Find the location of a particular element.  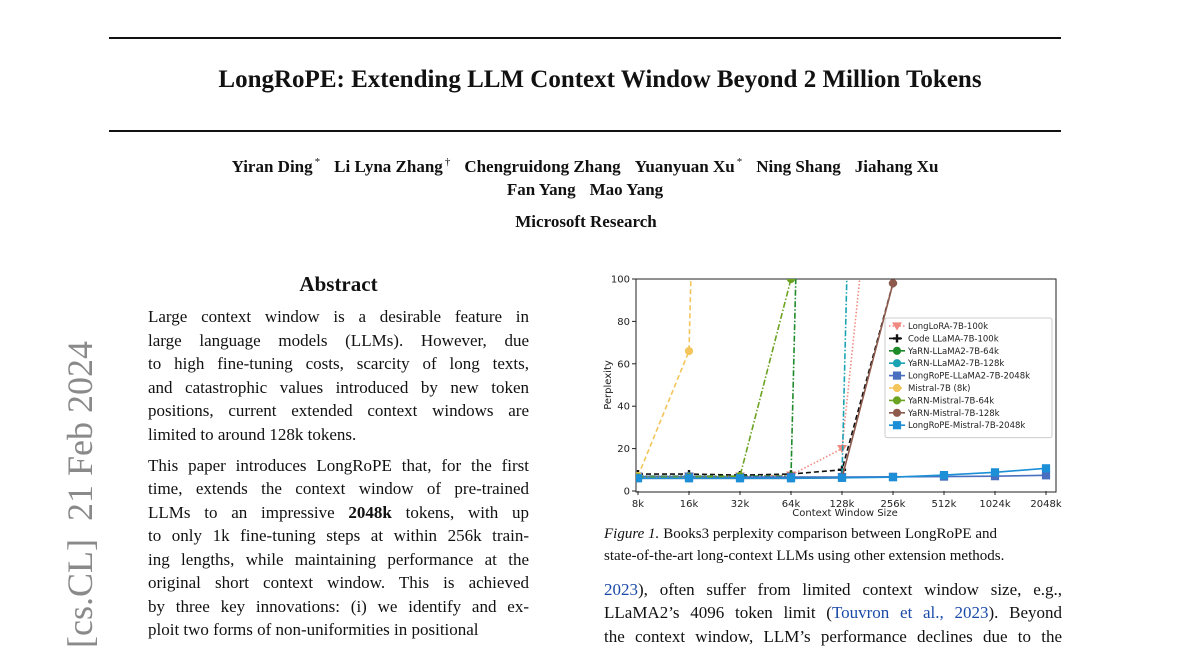

text-span: tokens, with up is located at coordinates (460, 512).